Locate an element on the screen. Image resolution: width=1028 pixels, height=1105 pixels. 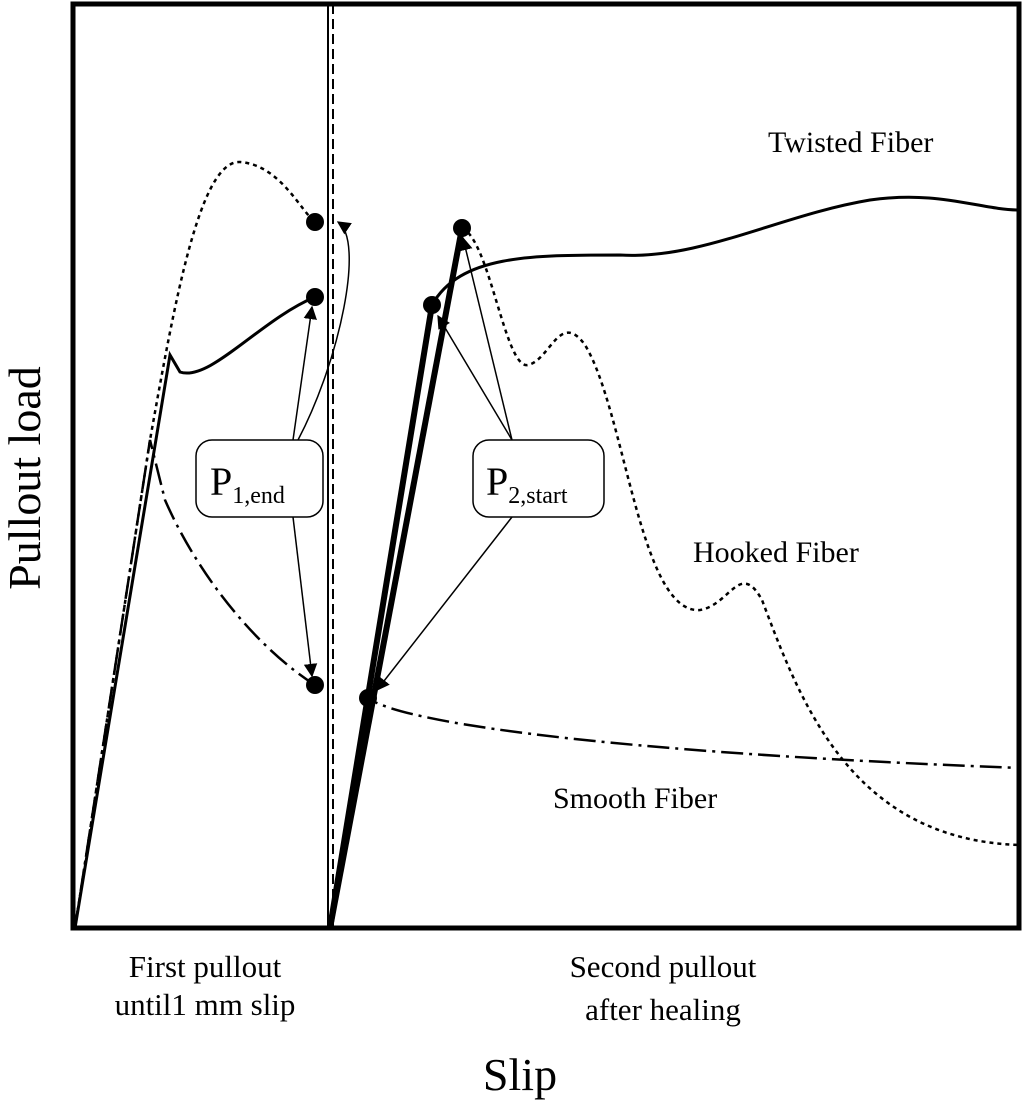
x-axis-label: Slip is located at coordinates (520, 1074).